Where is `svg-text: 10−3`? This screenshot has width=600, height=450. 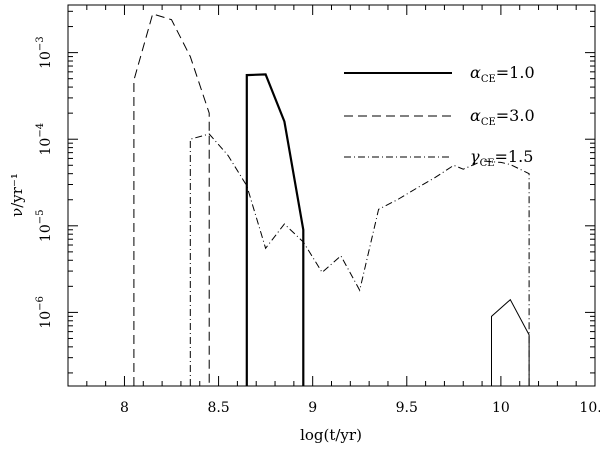
svg-text: 10−3 is located at coordinates (44, 52).